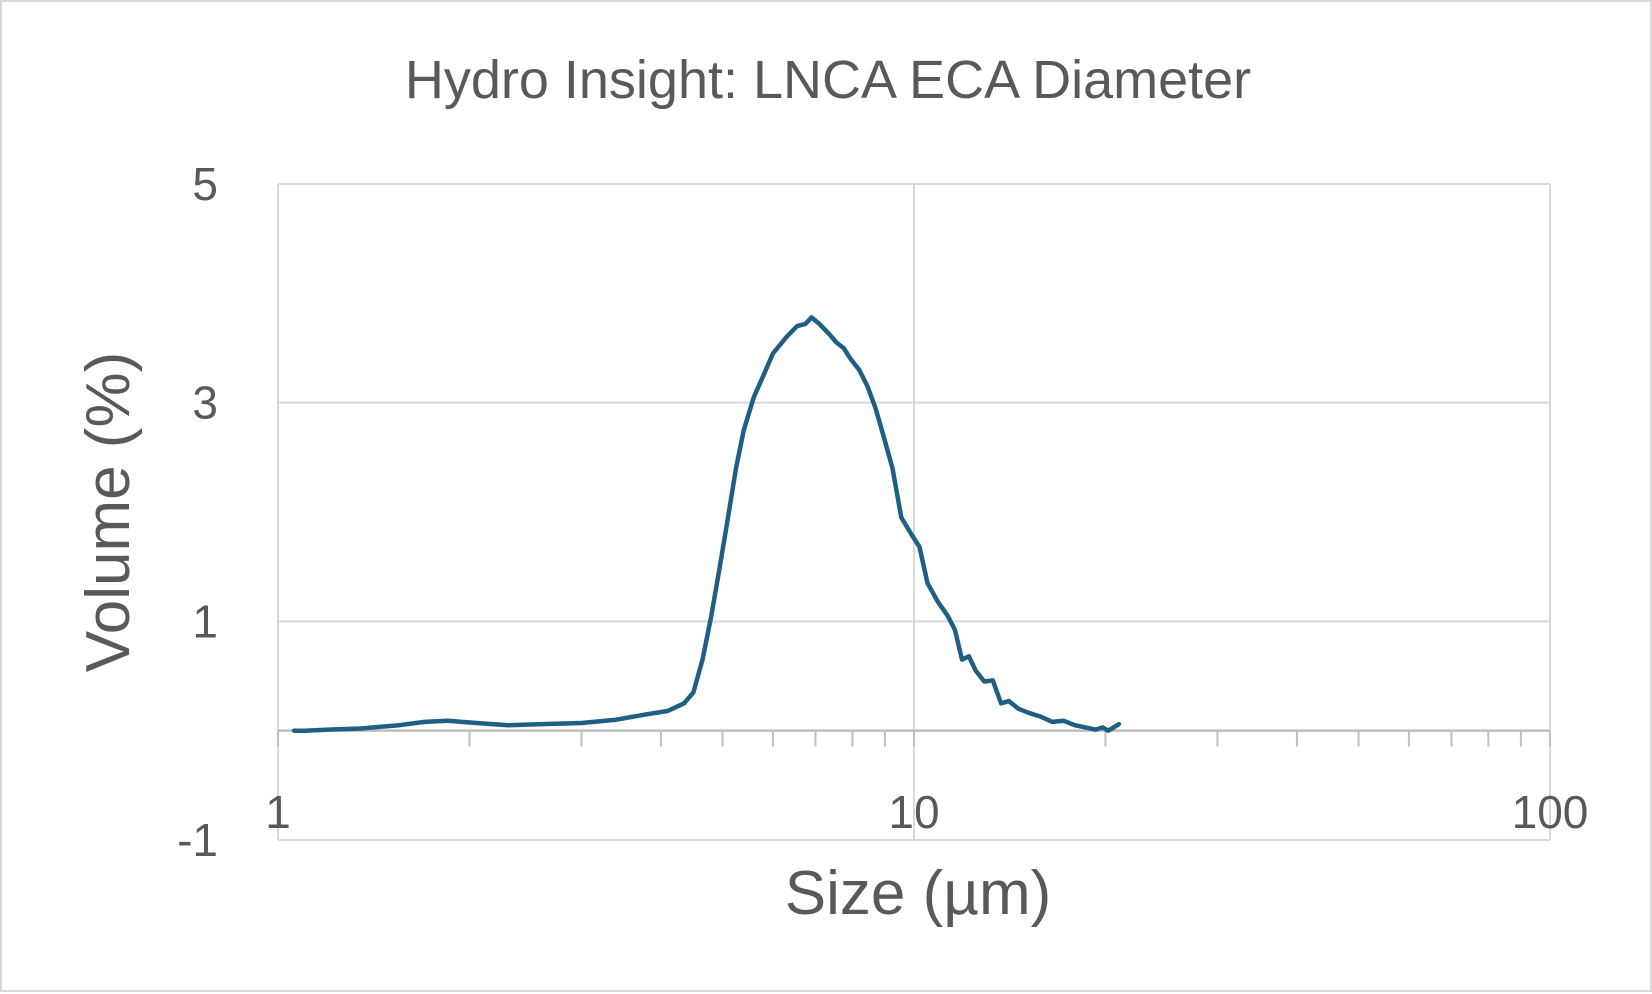 Image resolution: width=1652 pixels, height=994 pixels. What do you see at coordinates (205, 184) in the screenshot?
I see `y-tick-label: 5` at bounding box center [205, 184].